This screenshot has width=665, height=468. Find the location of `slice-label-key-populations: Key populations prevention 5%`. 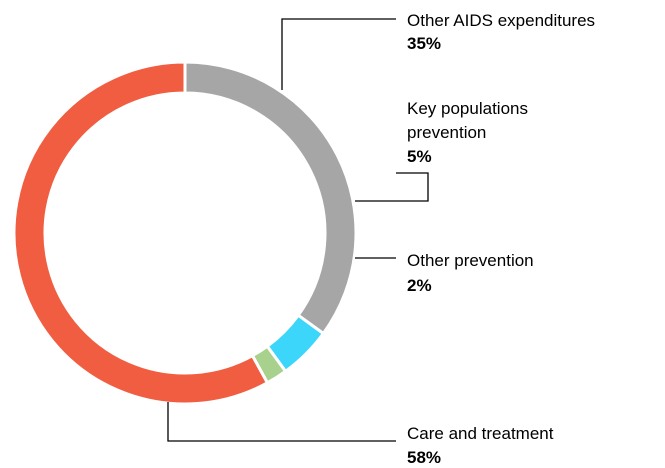

slice-label-key-populations: Key populations prevention 5% is located at coordinates (467, 132).